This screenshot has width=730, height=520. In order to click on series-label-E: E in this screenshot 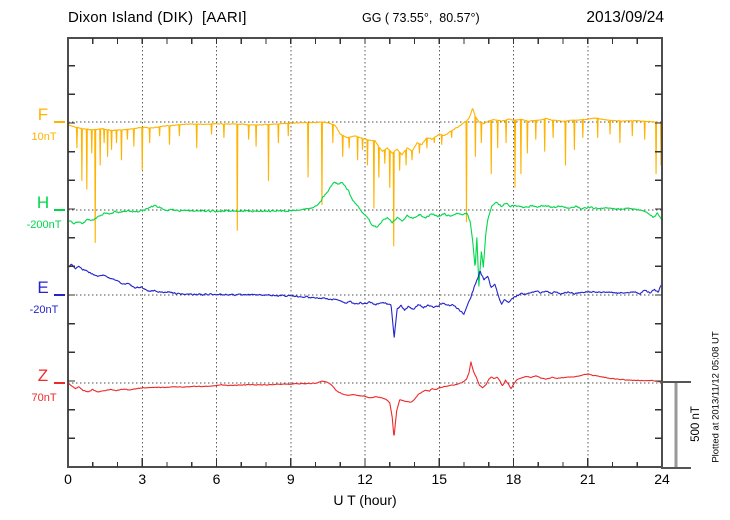, I will do `click(43, 287)`.